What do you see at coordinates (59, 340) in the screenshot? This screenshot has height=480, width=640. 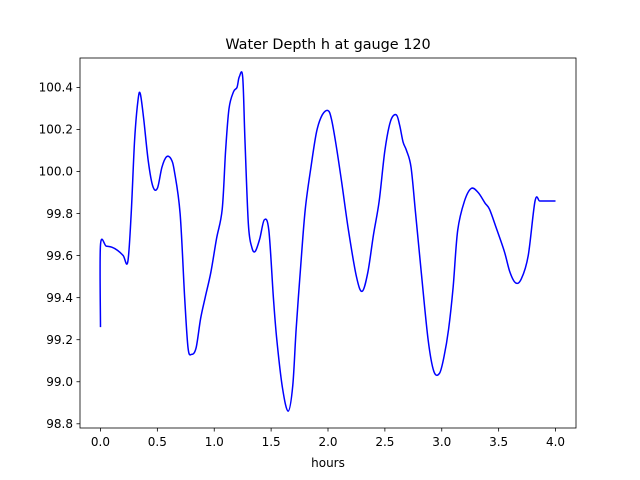 I see `y-tick-label: 99.2` at bounding box center [59, 340].